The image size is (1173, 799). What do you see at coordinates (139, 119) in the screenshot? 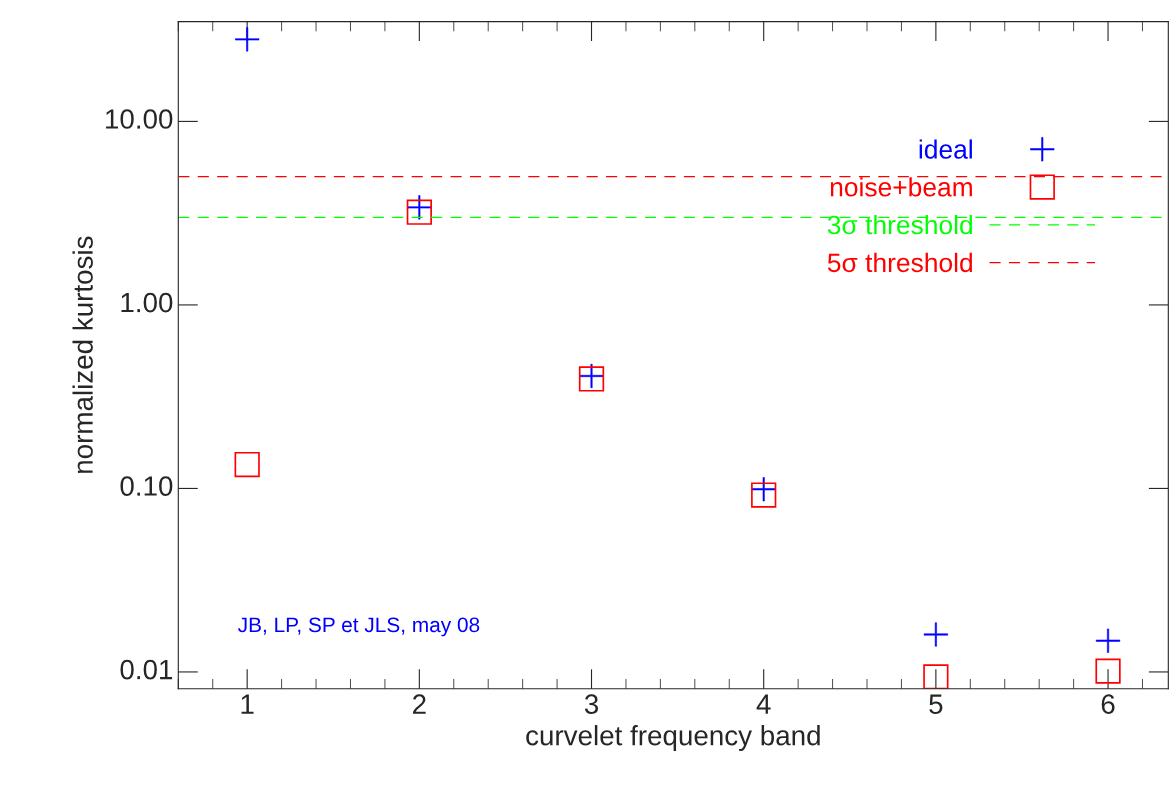
I see `y-tick-label: 10.00` at bounding box center [139, 119].